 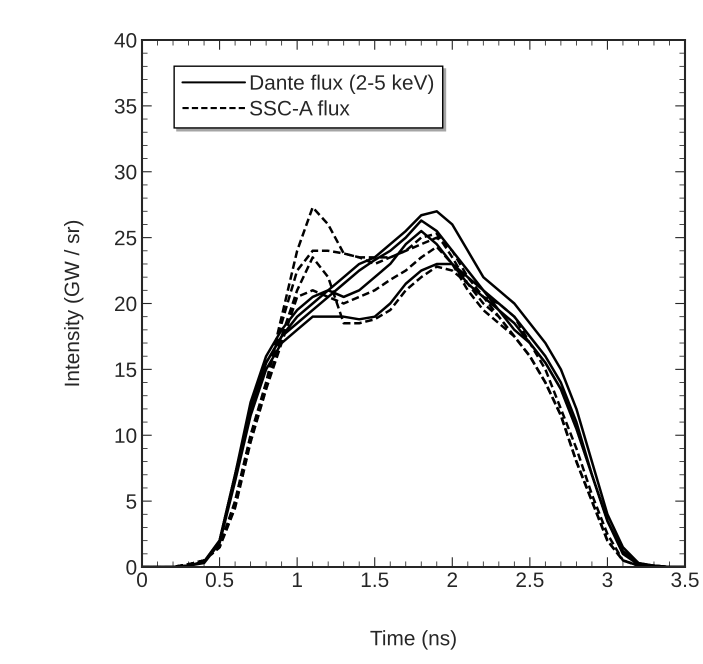 I want to click on y-tick-label: 40, so click(x=125, y=40).